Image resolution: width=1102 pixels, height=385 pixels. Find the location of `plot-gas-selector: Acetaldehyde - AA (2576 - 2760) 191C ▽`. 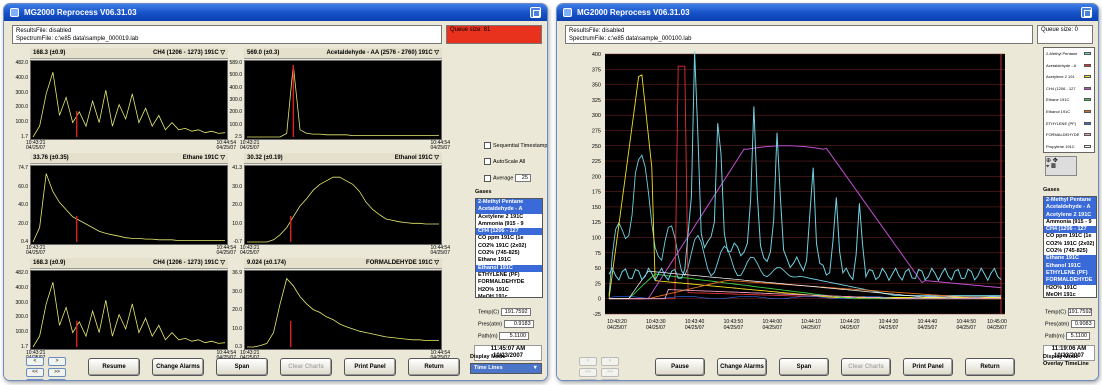

plot-gas-selector: Acetaldehyde - AA (2576 - 2760) 191C ▽ is located at coordinates (382, 53).